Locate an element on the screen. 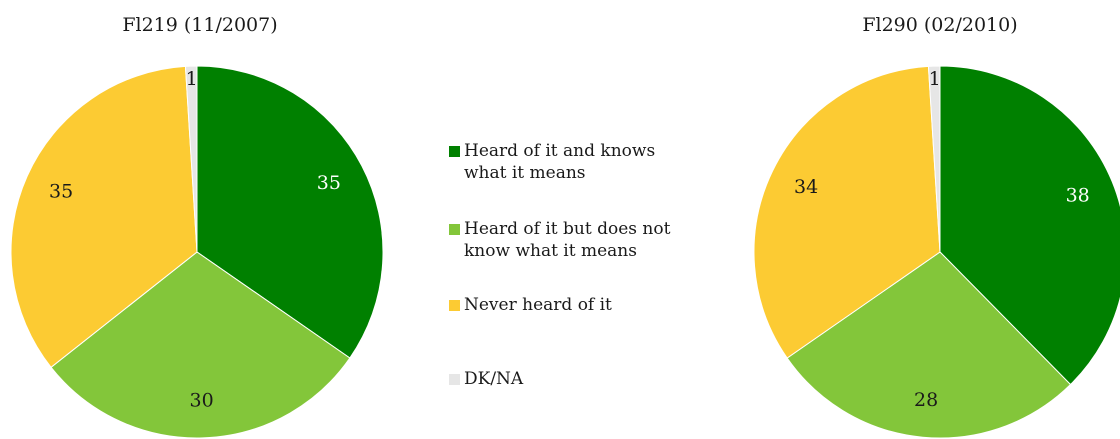 This screenshot has height=439, width=1120. legend-label-never-heard: Never heard of it is located at coordinates (538, 305).